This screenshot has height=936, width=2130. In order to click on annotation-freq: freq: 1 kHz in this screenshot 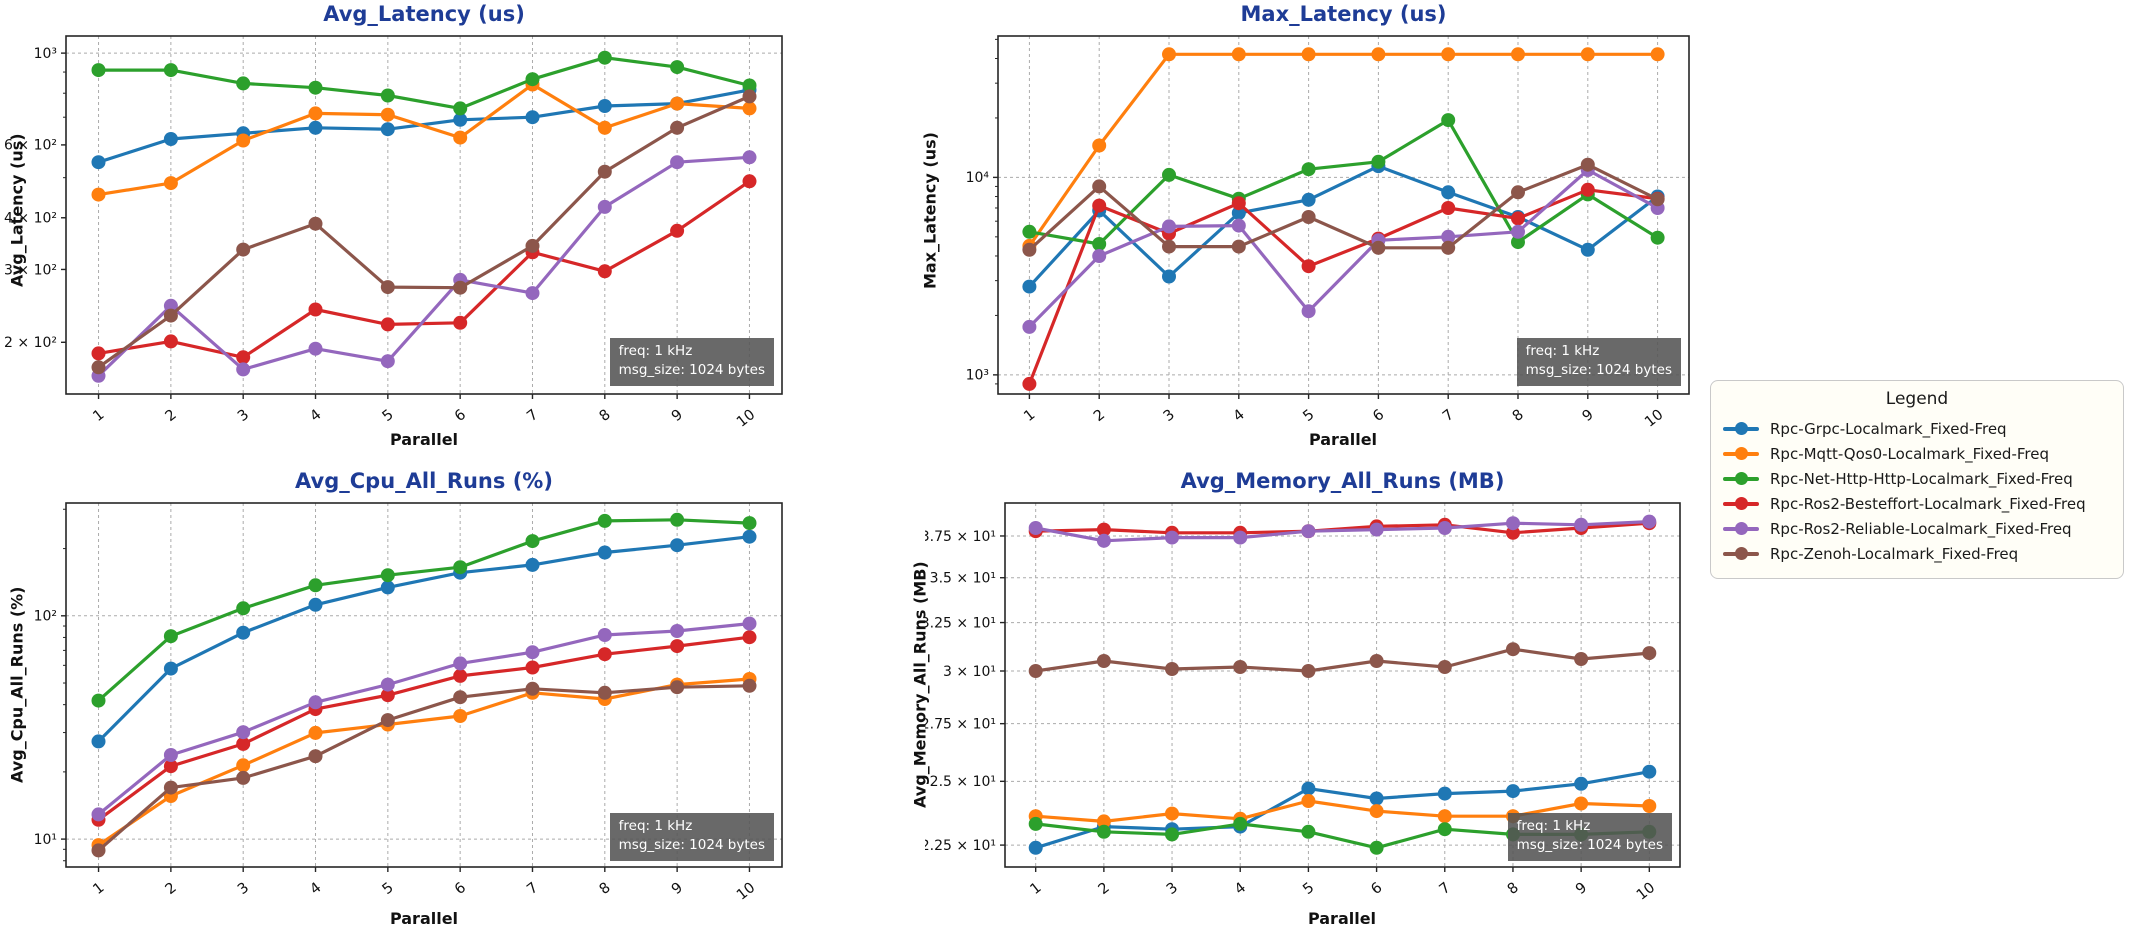, I will do `click(655, 350)`.